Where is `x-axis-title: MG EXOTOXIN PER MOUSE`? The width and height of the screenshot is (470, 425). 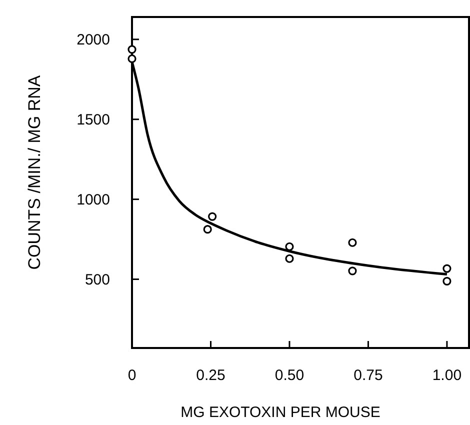
x-axis-title: MG EXOTOXIN PER MOUSE is located at coordinates (280, 412).